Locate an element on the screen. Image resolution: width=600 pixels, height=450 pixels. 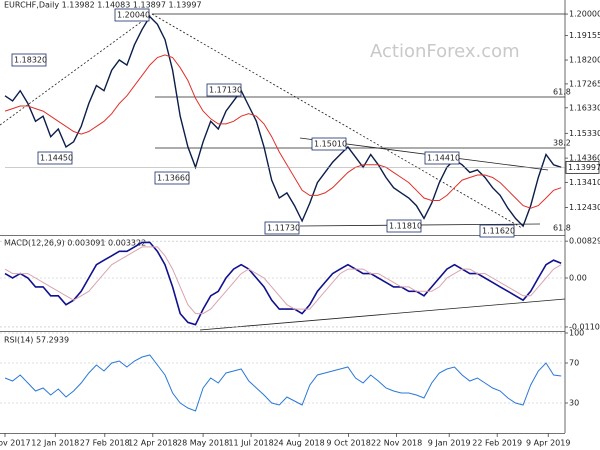
annotation: 1.15010 is located at coordinates (330, 144).